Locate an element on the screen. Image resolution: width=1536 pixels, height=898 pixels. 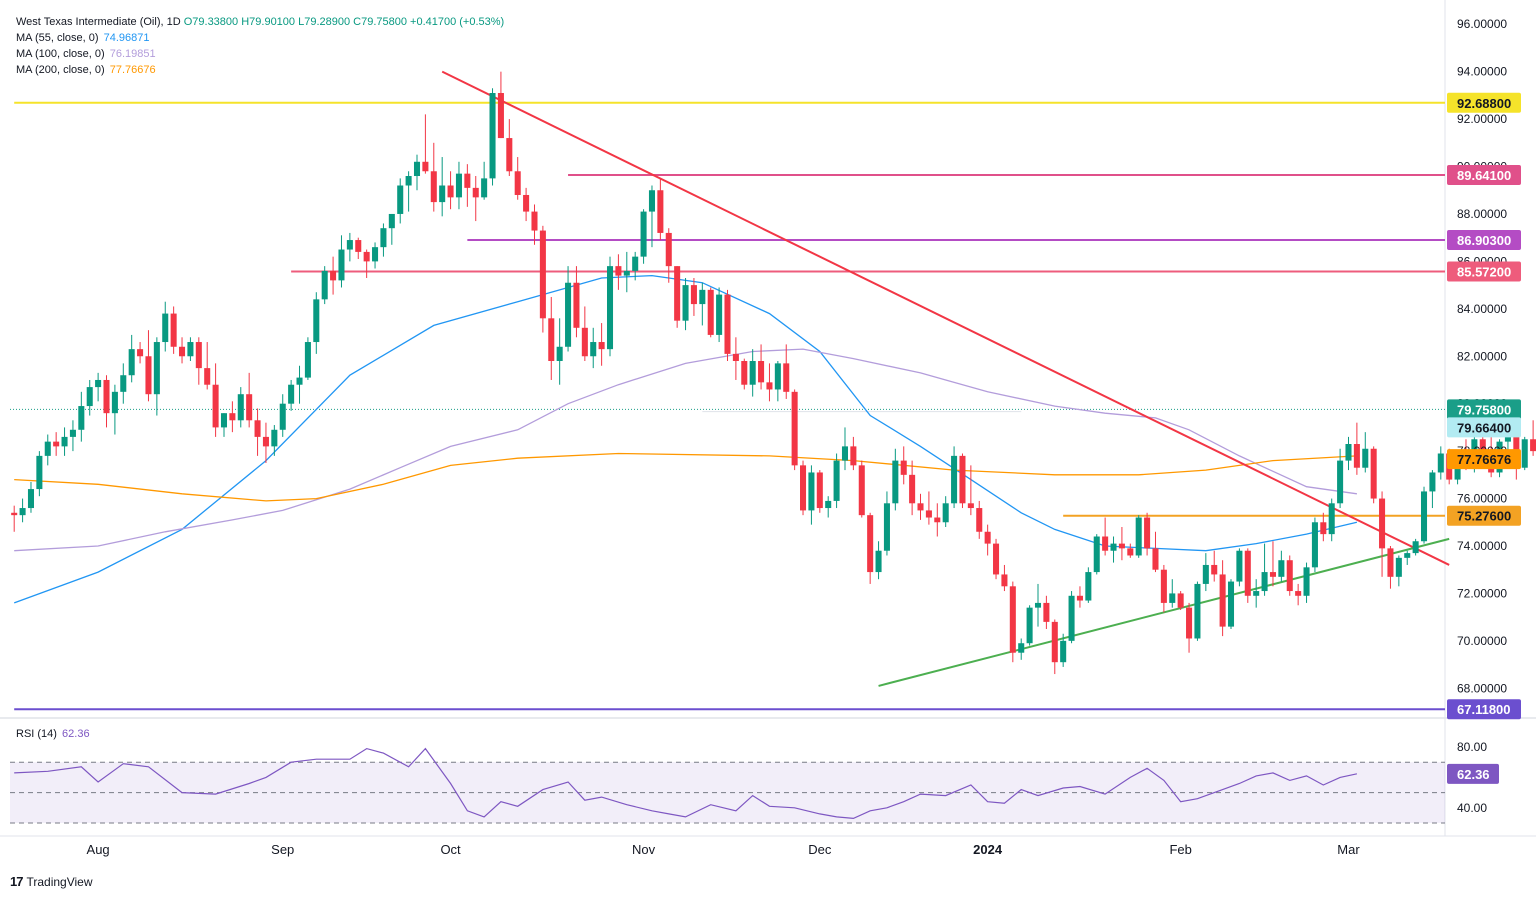
price-tick-7: 82.00000 is located at coordinates (1482, 356).